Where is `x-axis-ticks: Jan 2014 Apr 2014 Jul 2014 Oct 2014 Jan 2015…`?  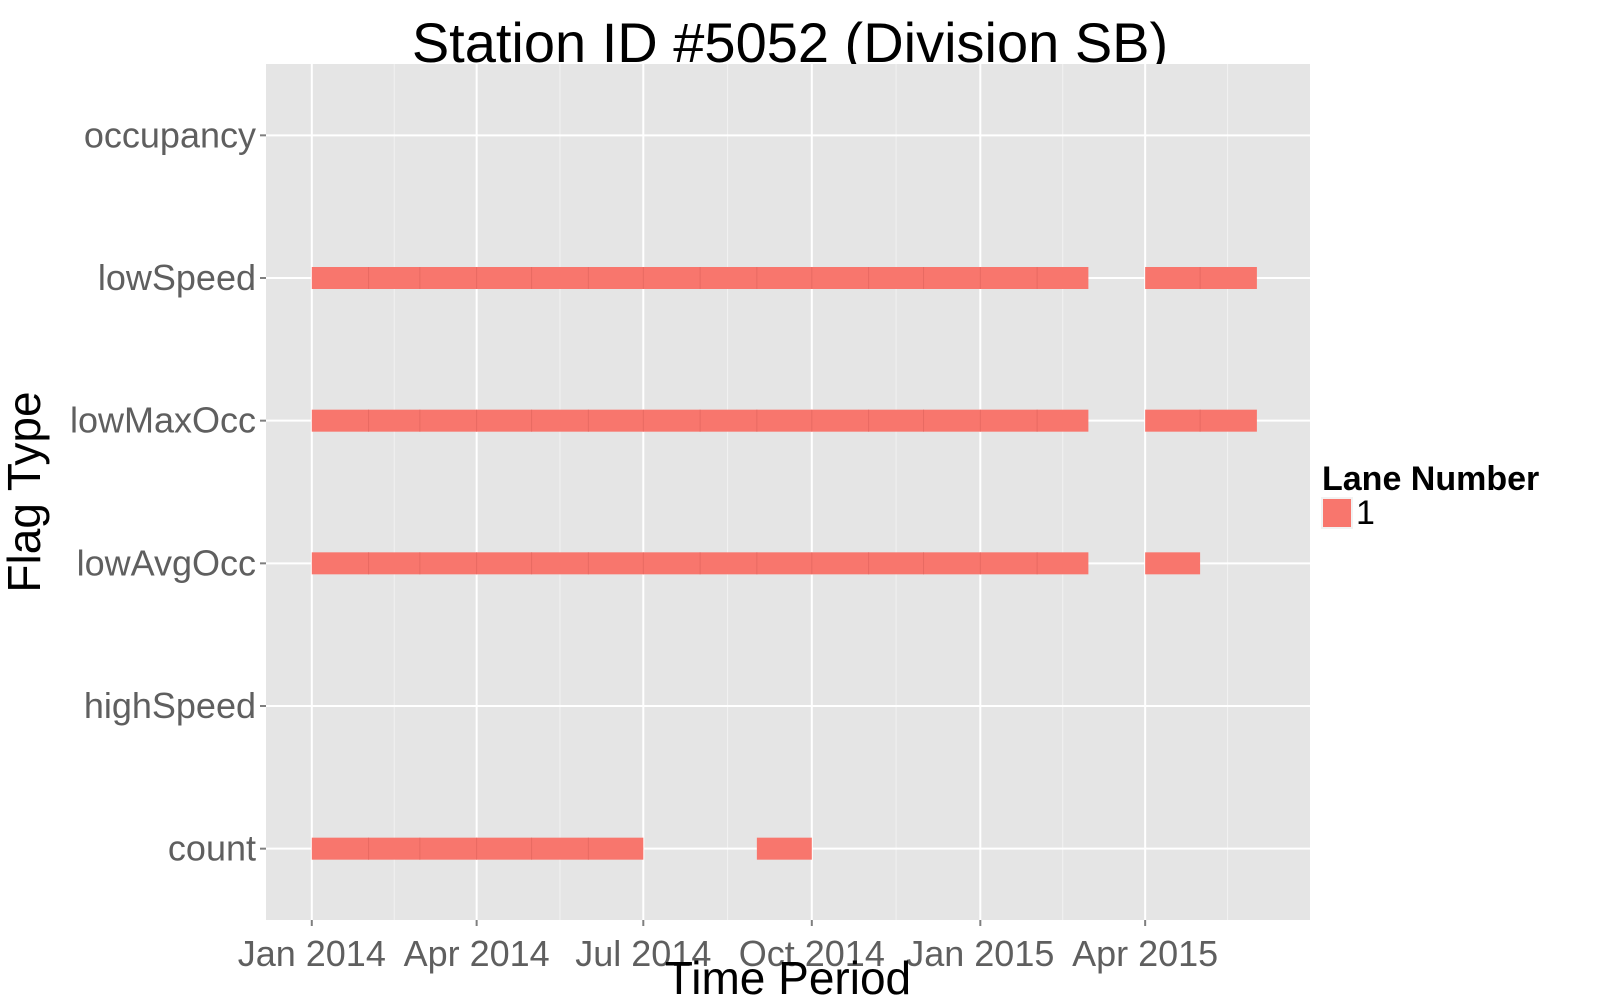 x-axis-ticks: Jan 2014 Apr 2014 Jul 2014 Oct 2014 Jan 2015… is located at coordinates (728, 947).